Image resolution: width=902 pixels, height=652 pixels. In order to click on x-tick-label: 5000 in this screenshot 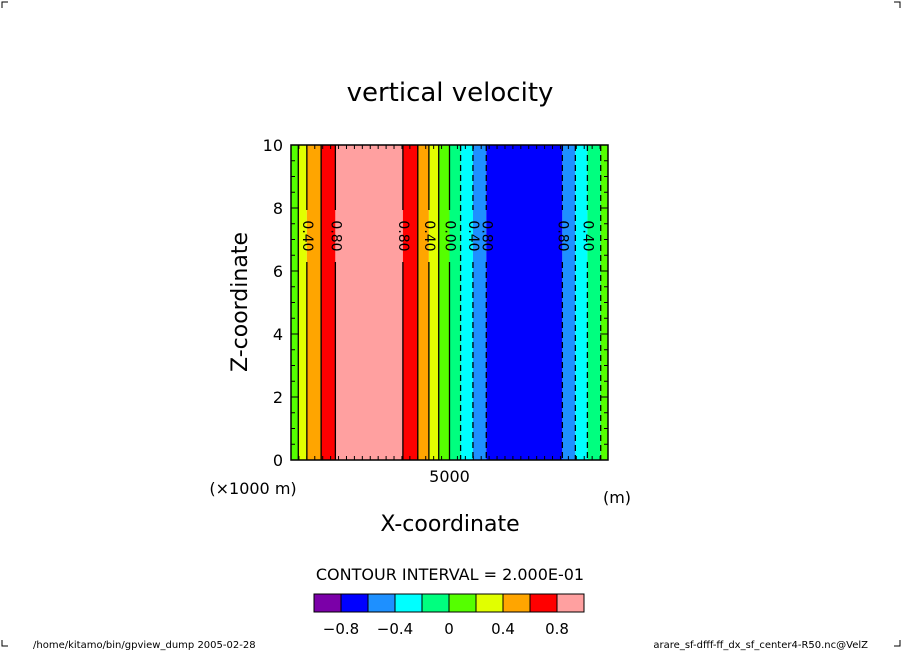, I will do `click(449, 476)`.